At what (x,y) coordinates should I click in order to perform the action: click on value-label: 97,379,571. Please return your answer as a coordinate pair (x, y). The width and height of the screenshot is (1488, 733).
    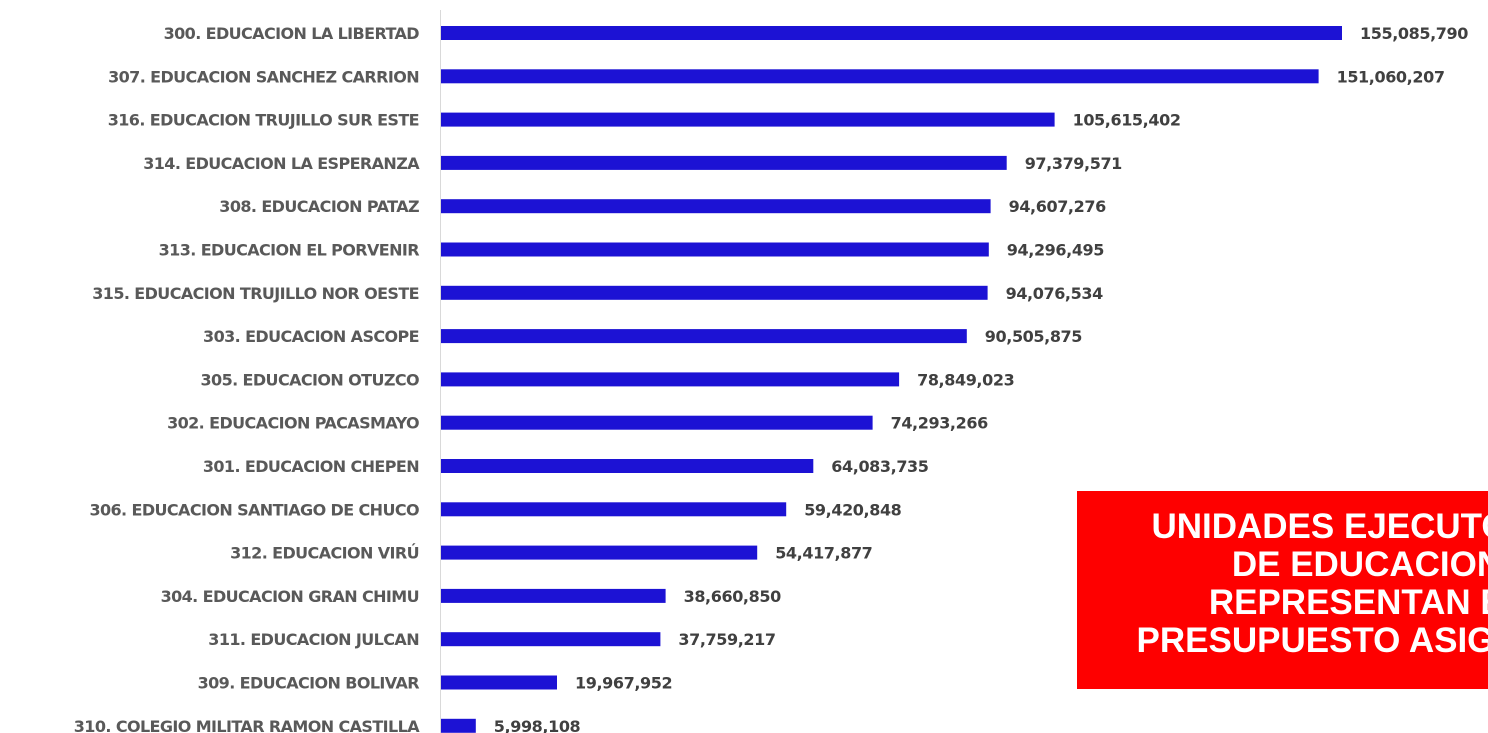
    Looking at the image, I should click on (1073, 163).